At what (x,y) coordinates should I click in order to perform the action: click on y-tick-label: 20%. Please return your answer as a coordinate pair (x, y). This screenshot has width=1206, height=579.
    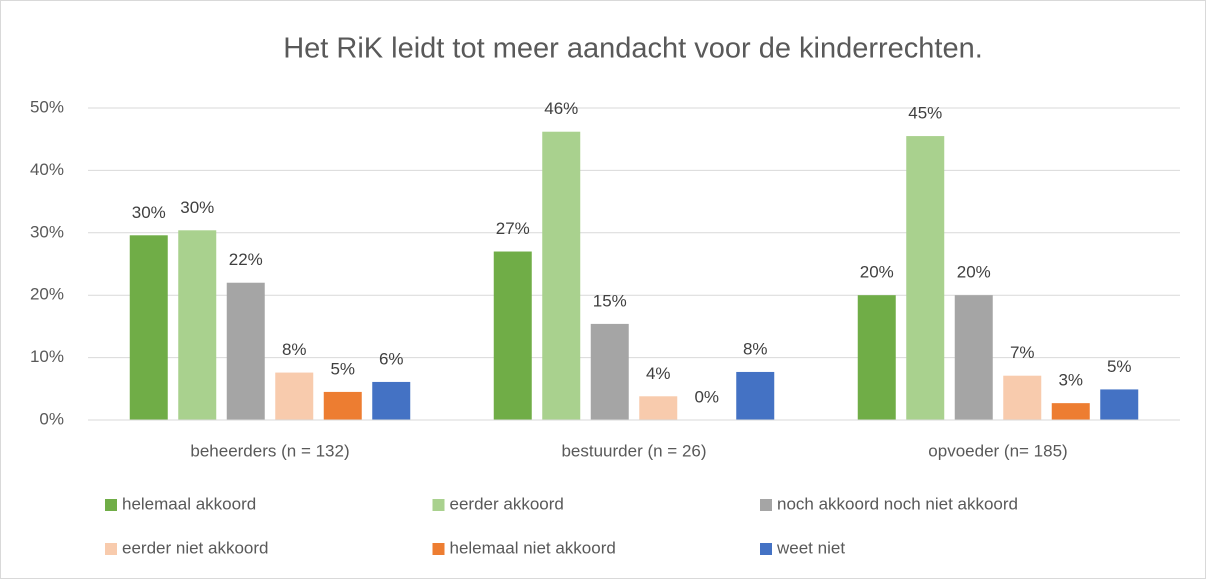
    Looking at the image, I should click on (47, 294).